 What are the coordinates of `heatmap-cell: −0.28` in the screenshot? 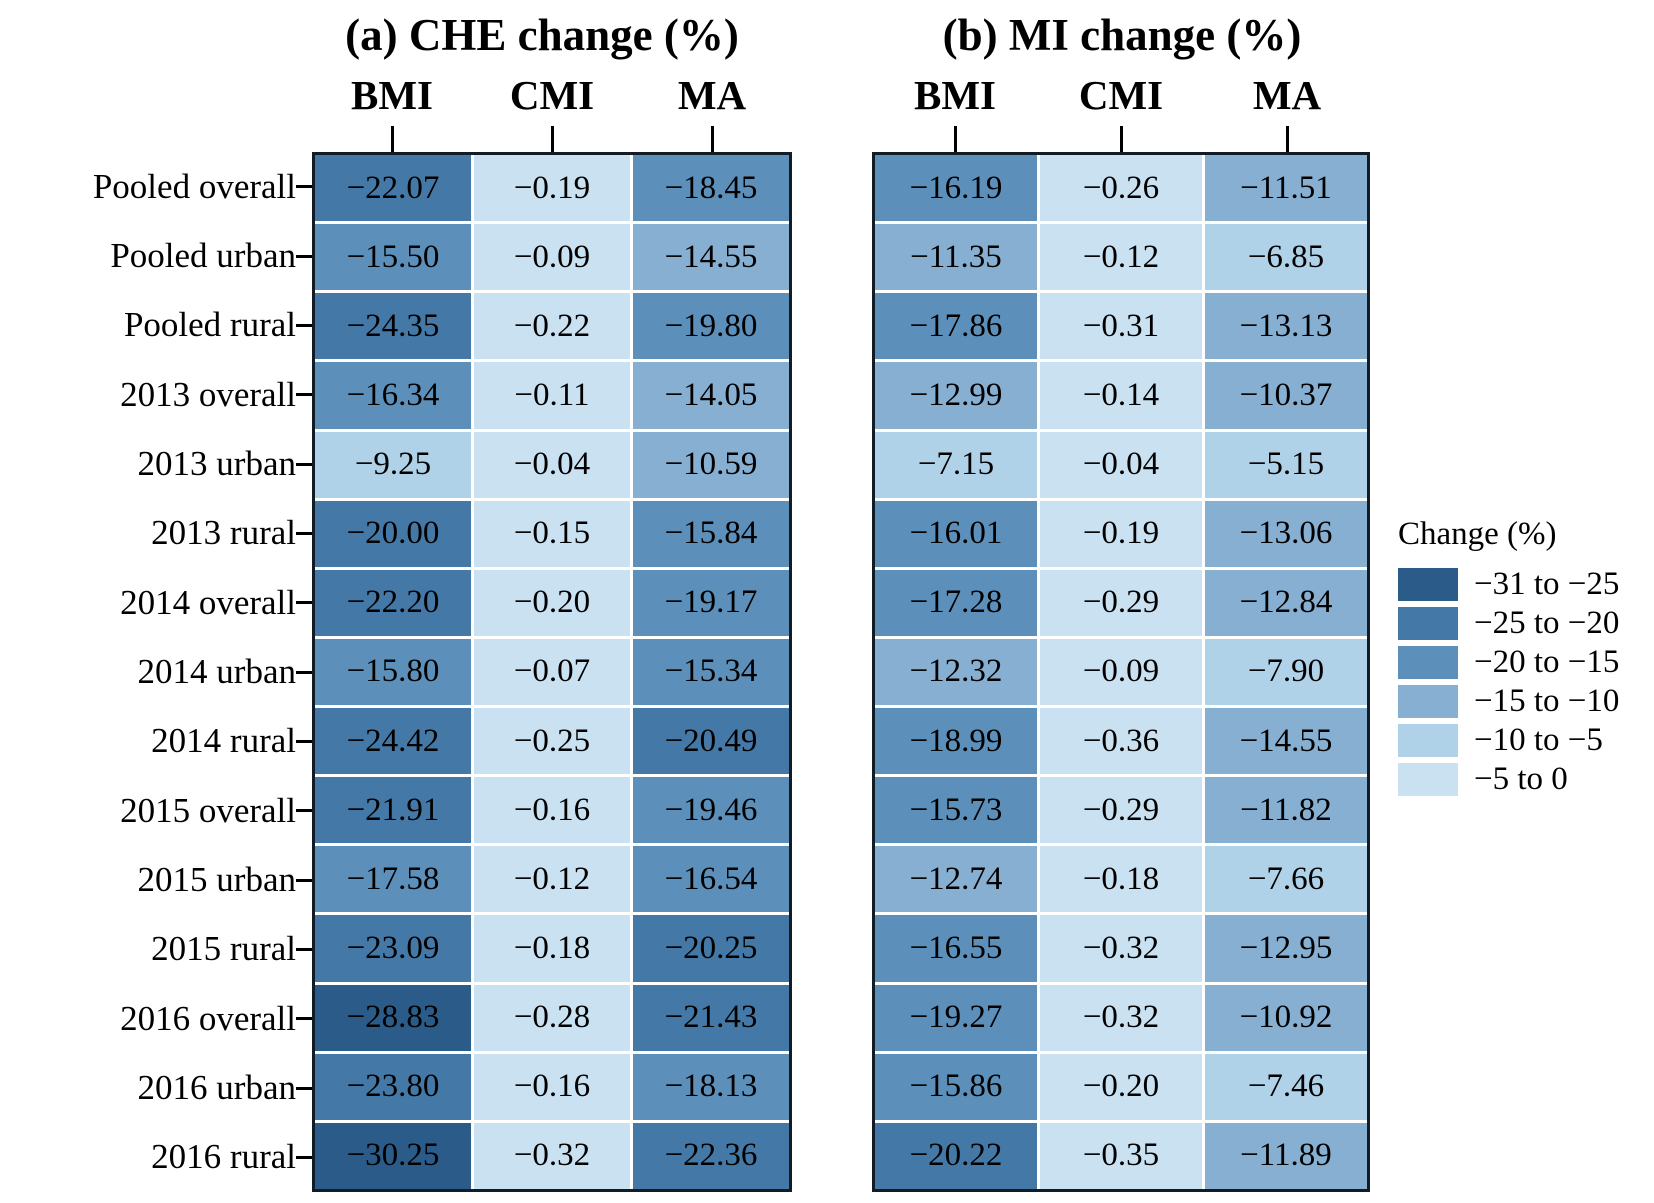 It's located at (552, 1017).